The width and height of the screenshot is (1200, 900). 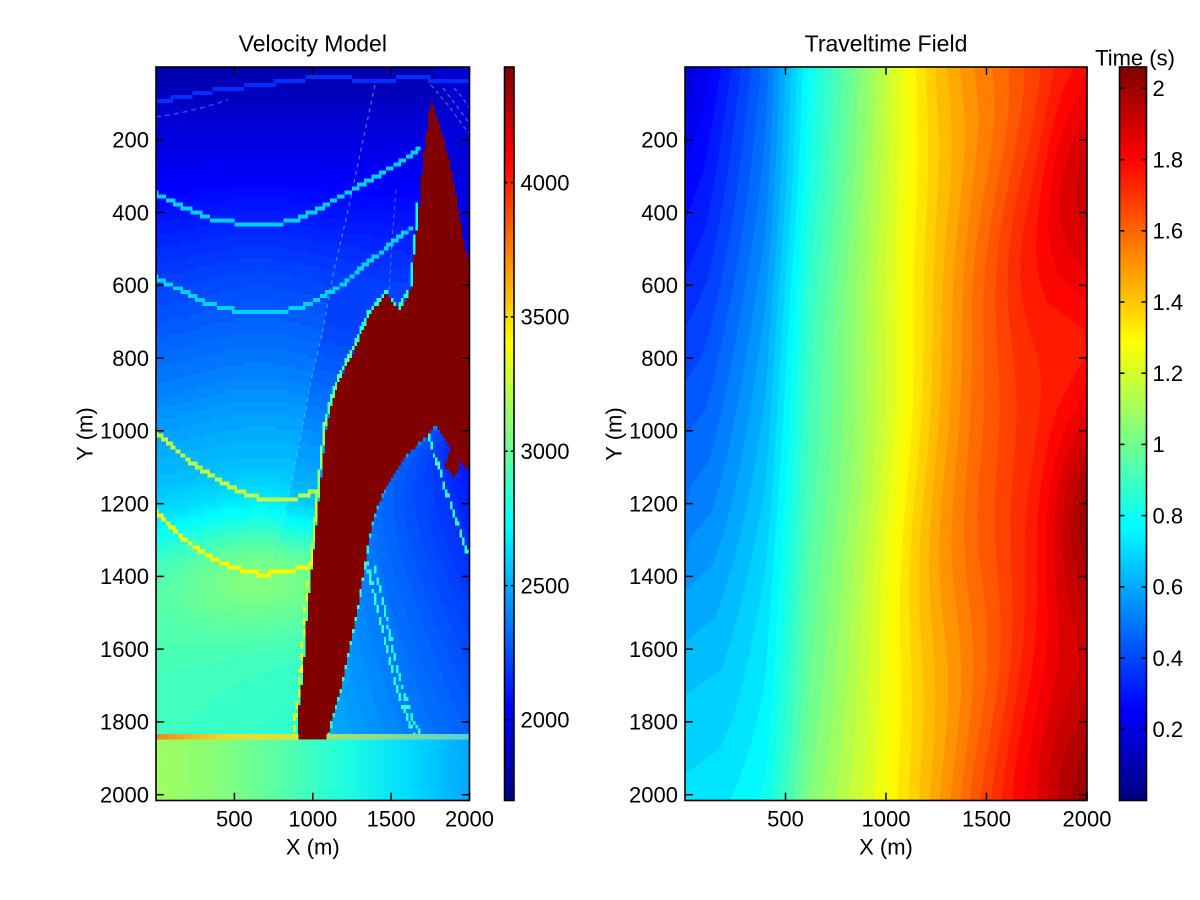 What do you see at coordinates (545, 451) in the screenshot?
I see `svg-text: 3000` at bounding box center [545, 451].